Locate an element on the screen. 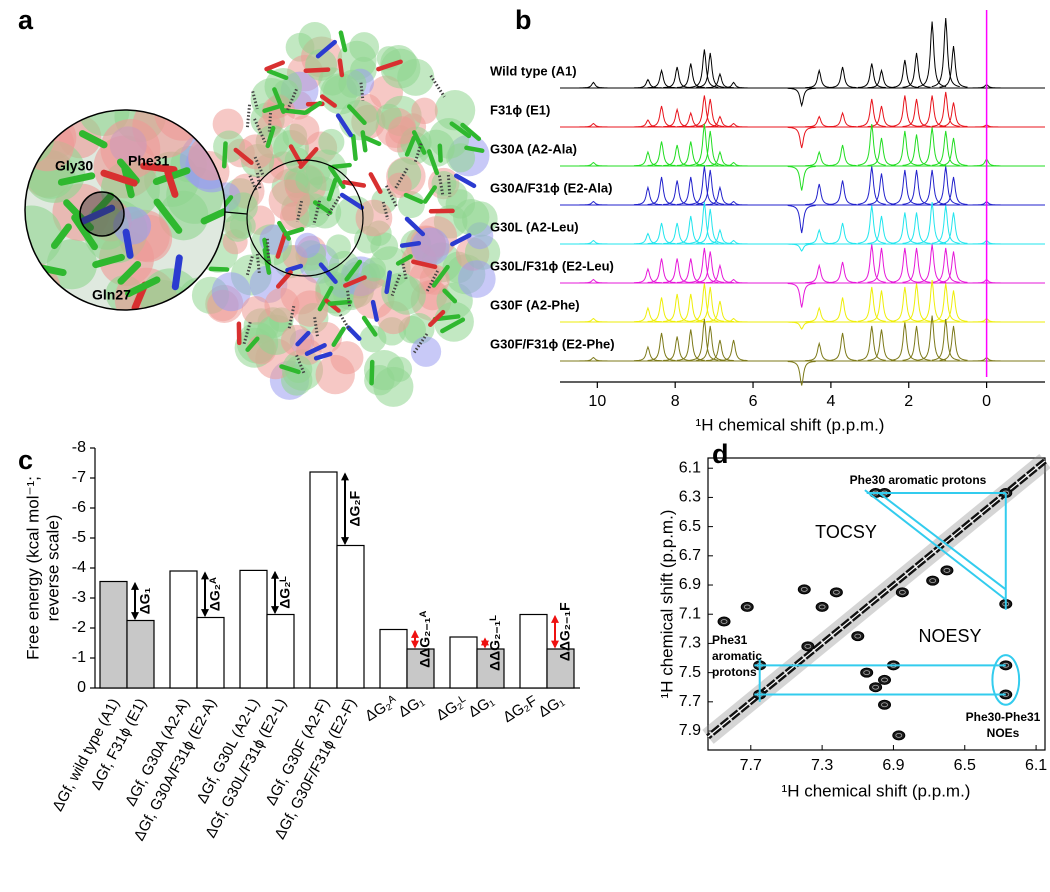 The image size is (1050, 892). x-tick-label: 2 is located at coordinates (908, 401).